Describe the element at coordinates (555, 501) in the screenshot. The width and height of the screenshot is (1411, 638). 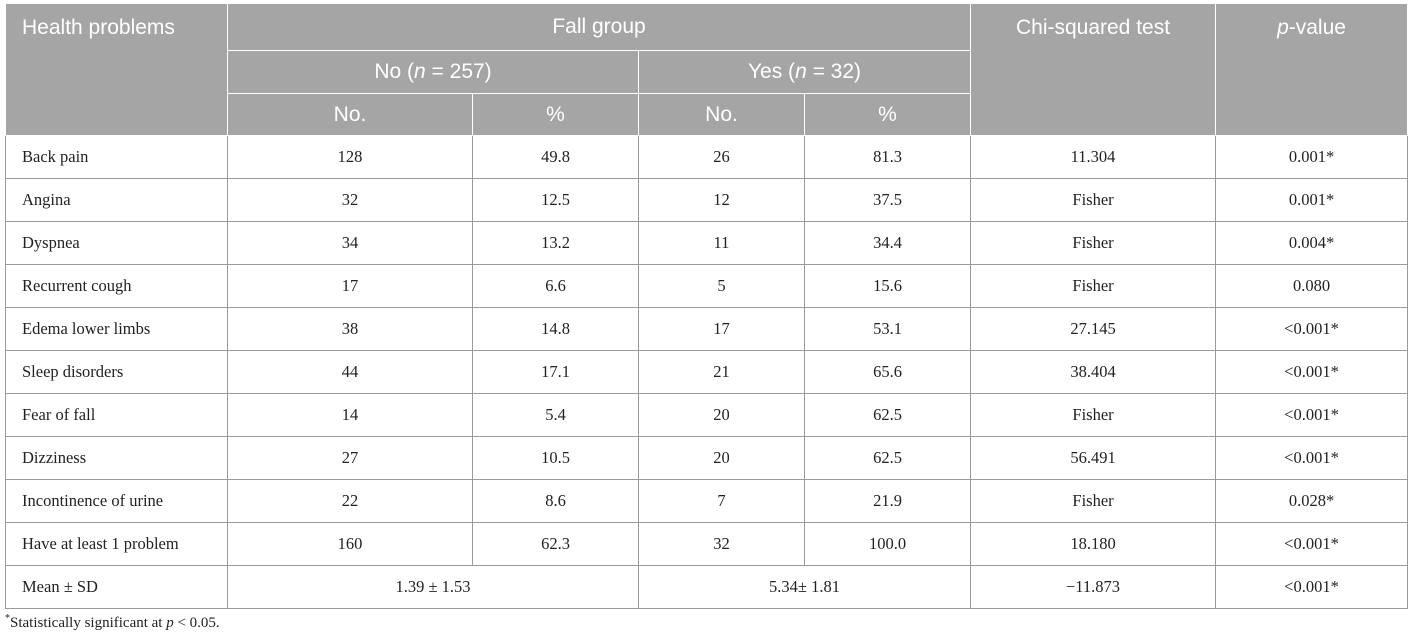
I see `no-pct: 8.6` at that location.